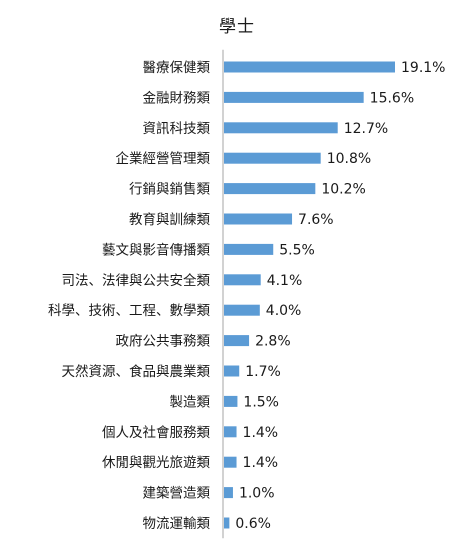 This screenshot has height=560, width=474. Describe the element at coordinates (177, 129) in the screenshot. I see `category-label: 資訊科技類` at that location.